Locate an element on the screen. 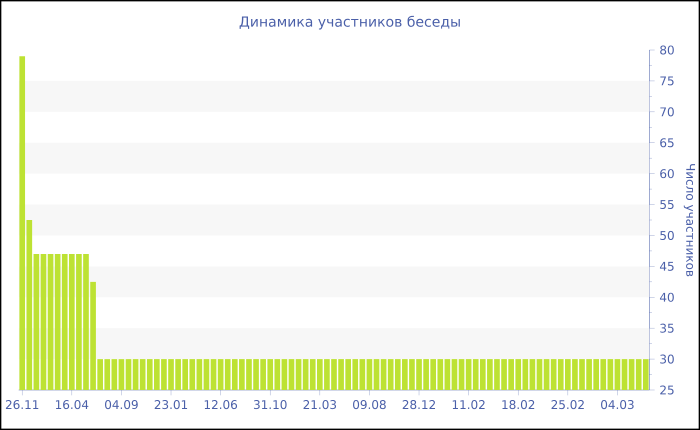 Image resolution: width=700 pixels, height=430 pixels. x-tick-label: 28.12 is located at coordinates (419, 405).